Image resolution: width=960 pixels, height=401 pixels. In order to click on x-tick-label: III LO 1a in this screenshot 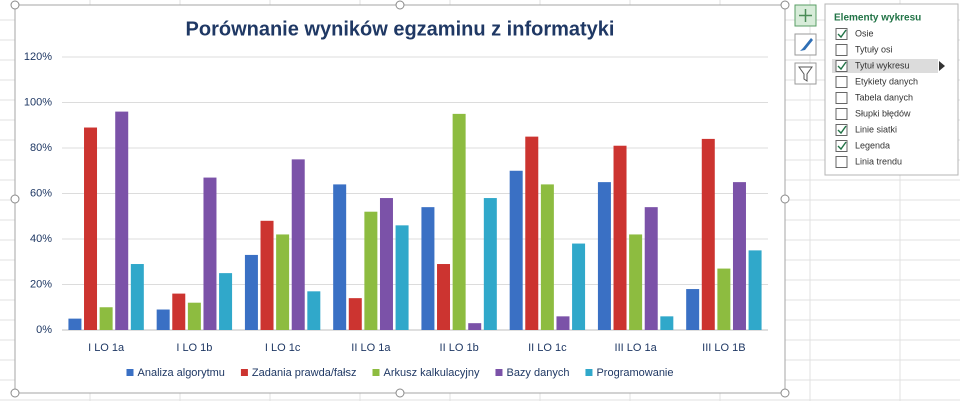, I will do `click(636, 348)`.